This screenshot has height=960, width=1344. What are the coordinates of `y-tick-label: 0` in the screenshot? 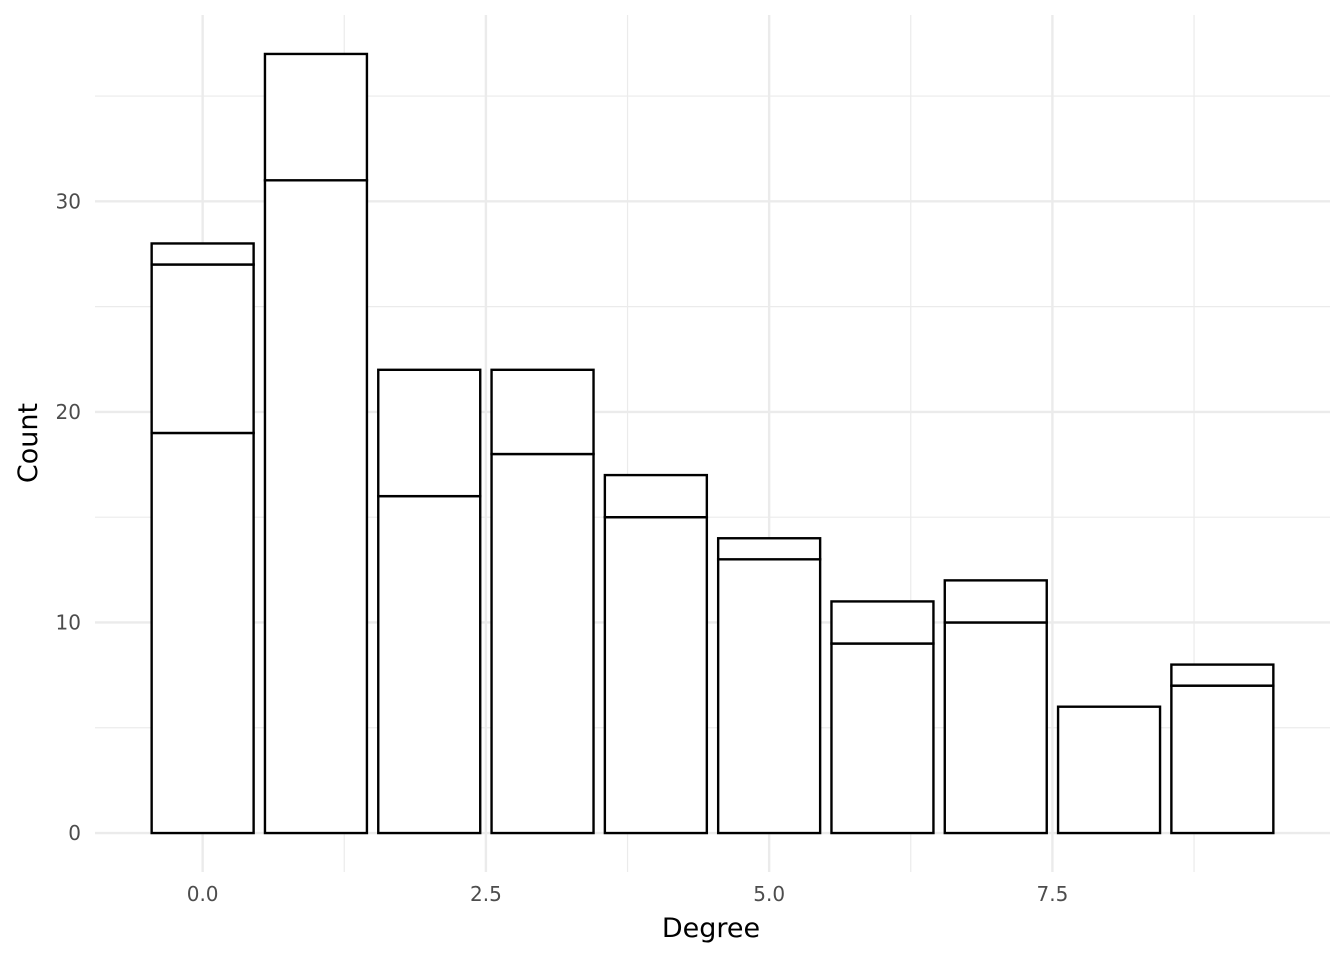 It's located at (74, 833).